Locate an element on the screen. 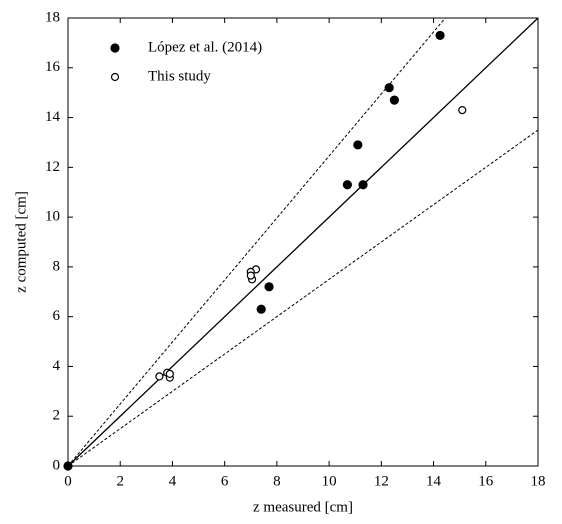  y-axis-label: z computed [cm] is located at coordinates (21, 242).